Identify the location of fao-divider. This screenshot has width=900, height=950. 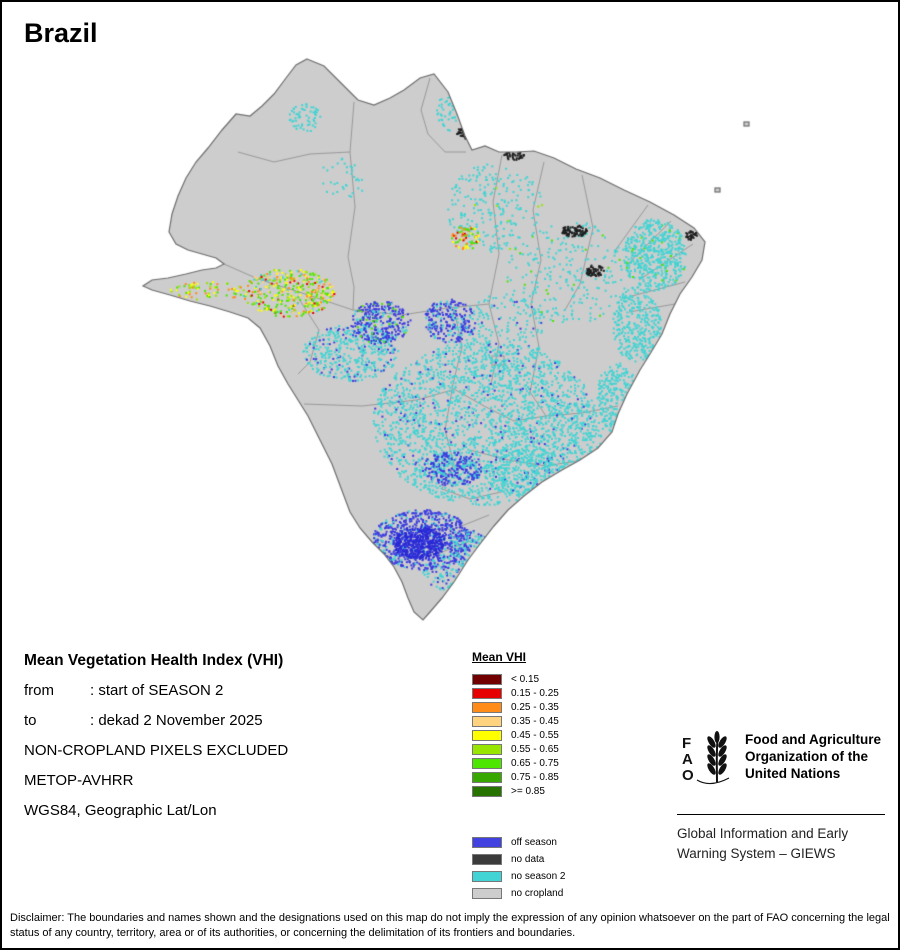
(781, 814).